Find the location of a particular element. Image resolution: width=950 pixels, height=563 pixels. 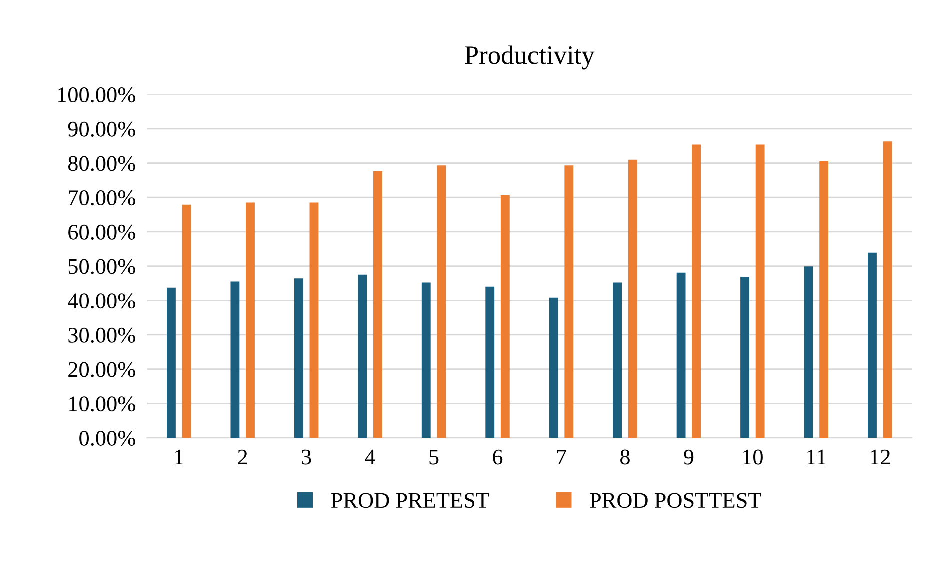

y-tick-label: 0.00% is located at coordinates (108, 438).